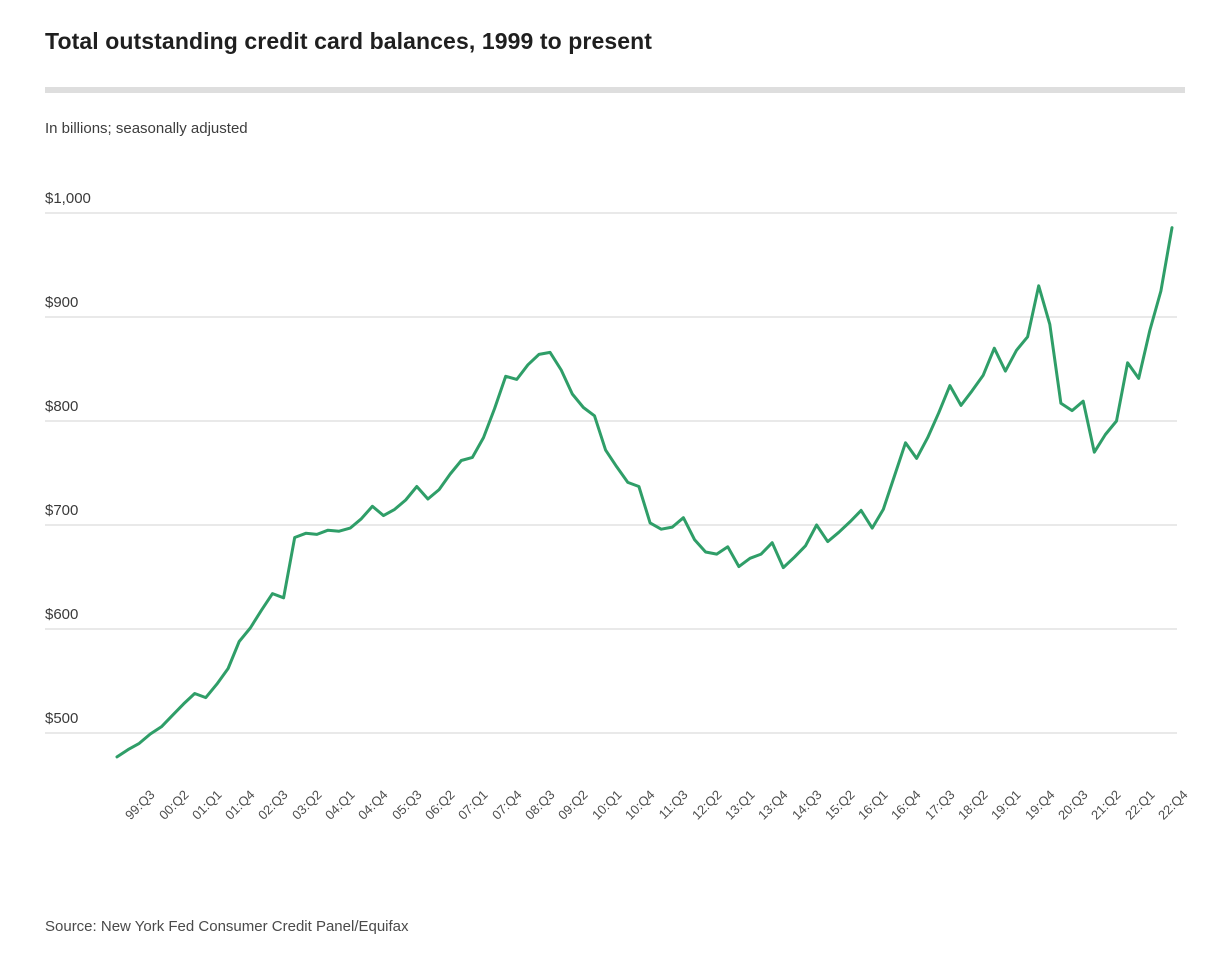  I want to click on y-axis-label: $700, so click(62, 510).